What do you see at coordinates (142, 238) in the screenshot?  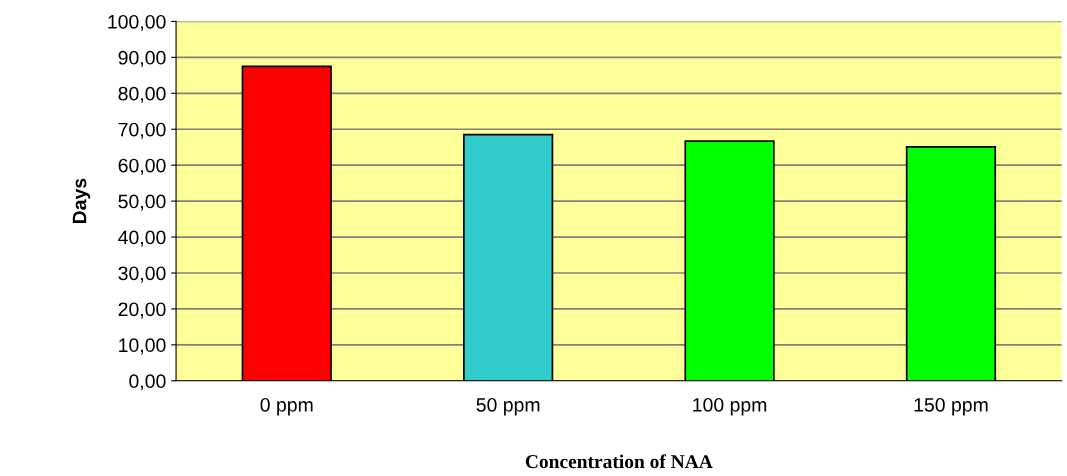 I see `y-tick-label: 40,00` at bounding box center [142, 238].